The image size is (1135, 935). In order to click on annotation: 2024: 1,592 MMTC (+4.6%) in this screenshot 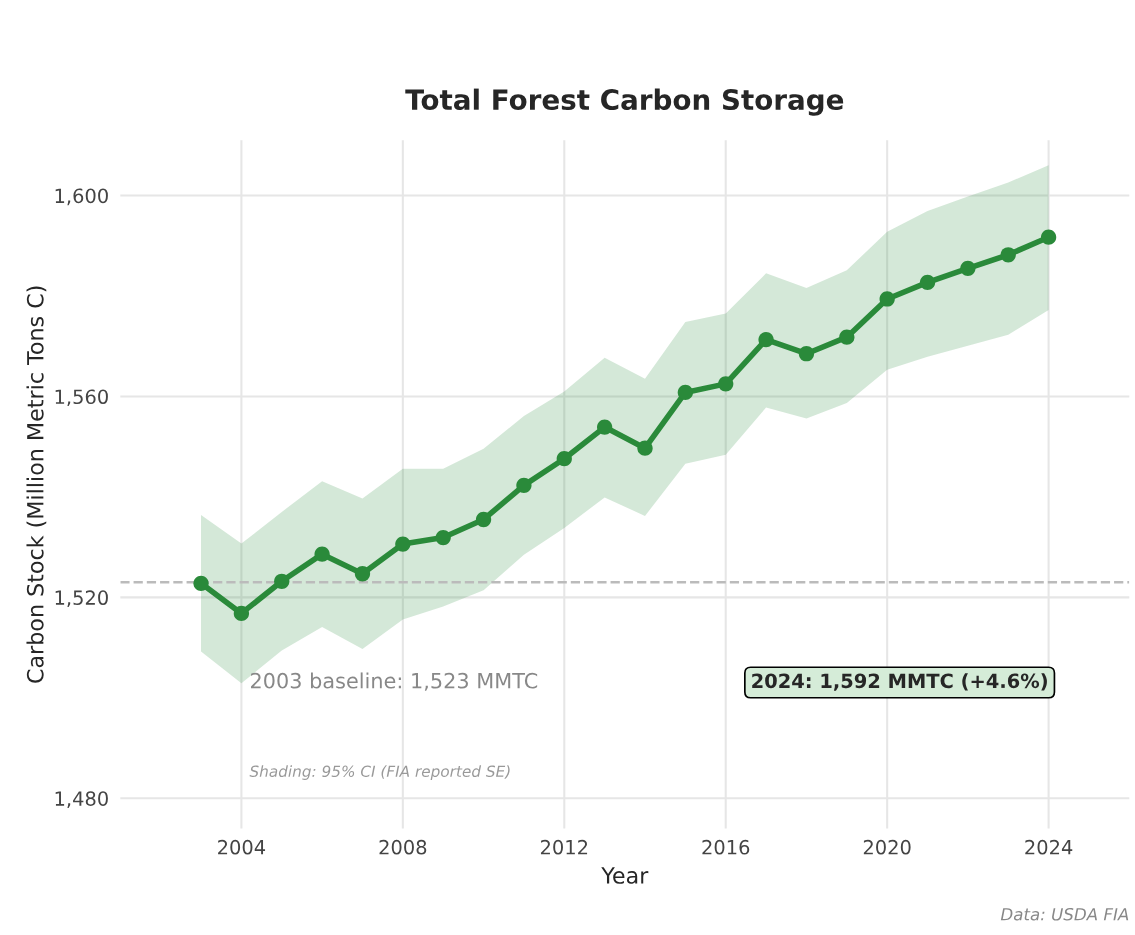, I will do `click(899, 682)`.